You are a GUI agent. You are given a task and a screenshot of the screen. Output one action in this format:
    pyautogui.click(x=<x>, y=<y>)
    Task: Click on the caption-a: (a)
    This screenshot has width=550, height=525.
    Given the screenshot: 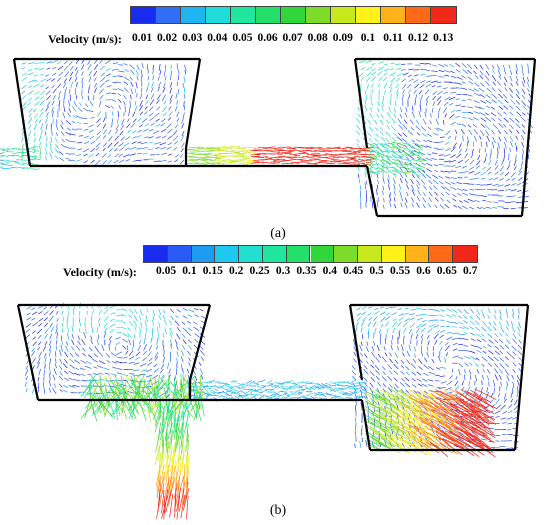 What is the action you would take?
    pyautogui.click(x=278, y=233)
    